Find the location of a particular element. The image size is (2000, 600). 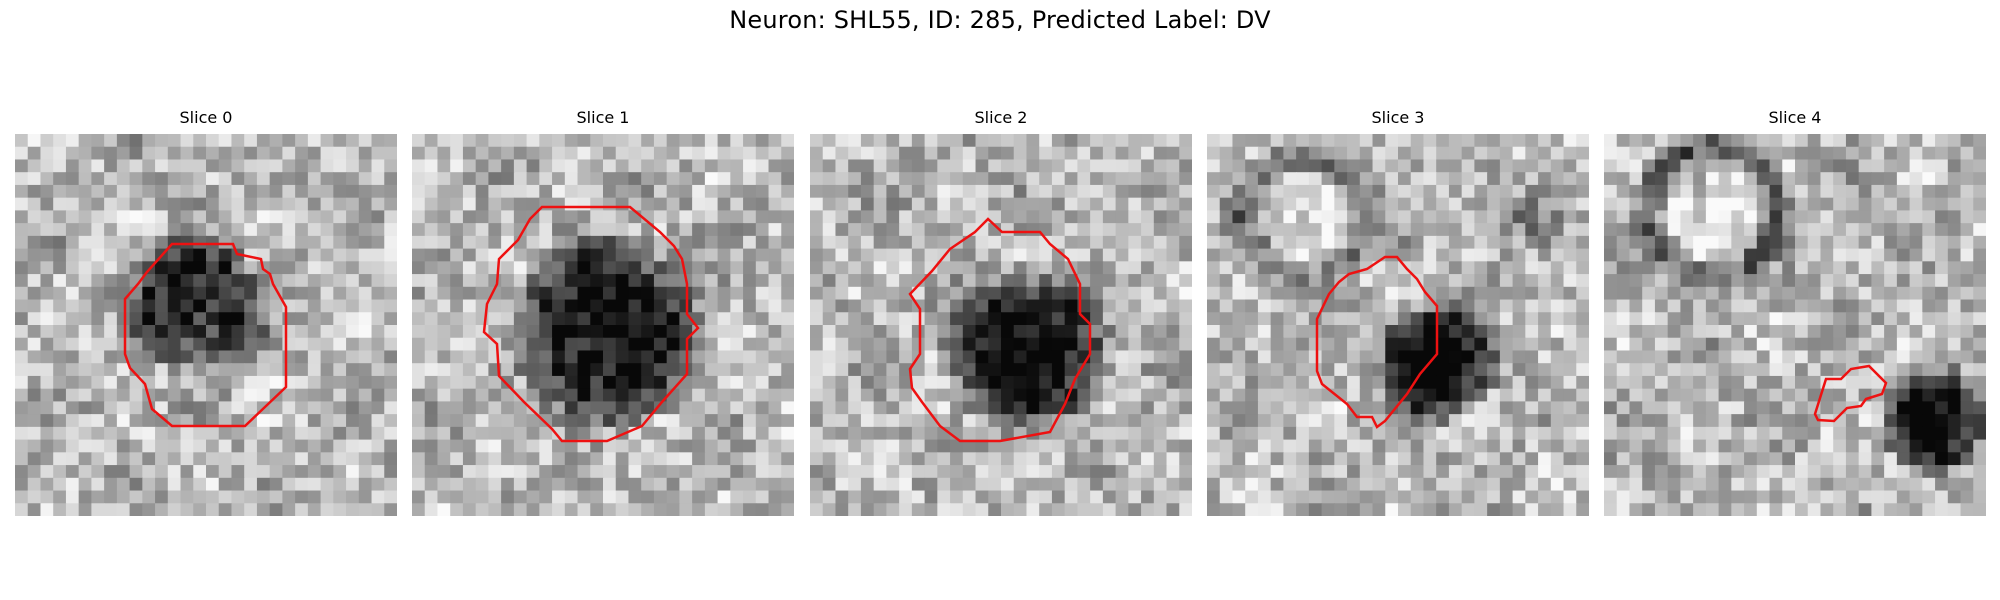

slice-title: Slice 3 is located at coordinates (1398, 117).